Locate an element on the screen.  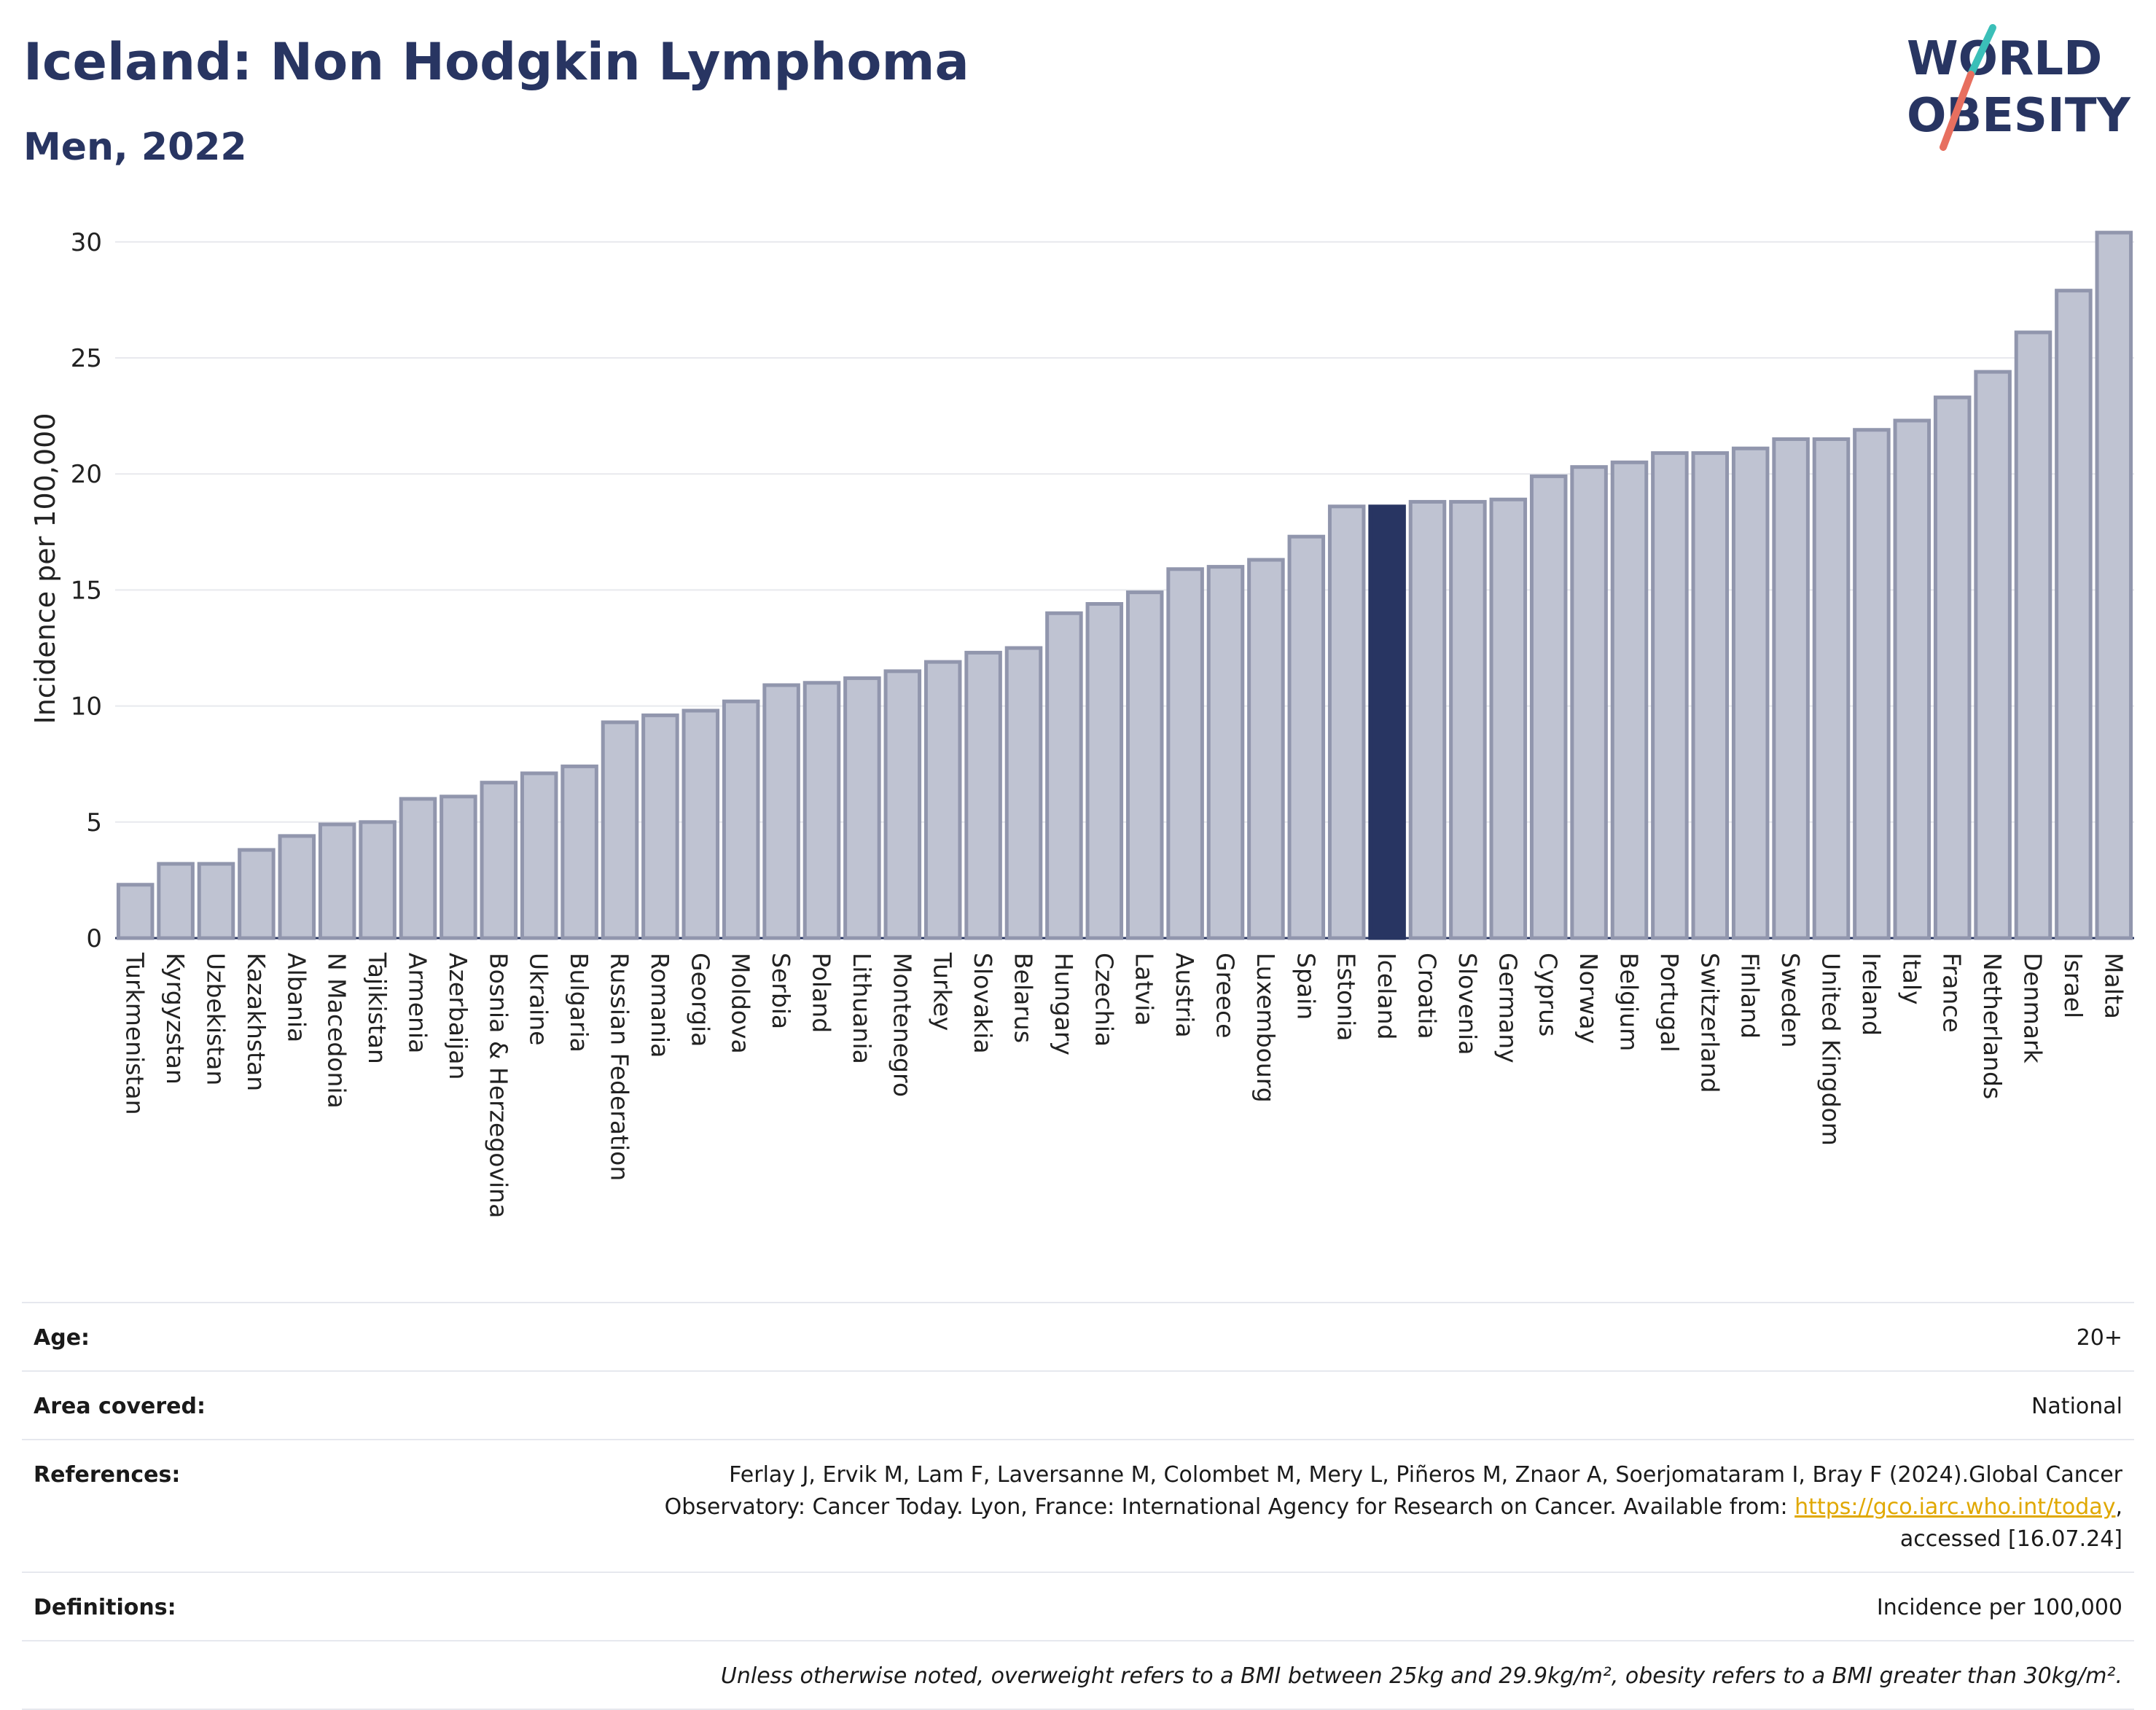
bar-tajikistan is located at coordinates (378, 880).